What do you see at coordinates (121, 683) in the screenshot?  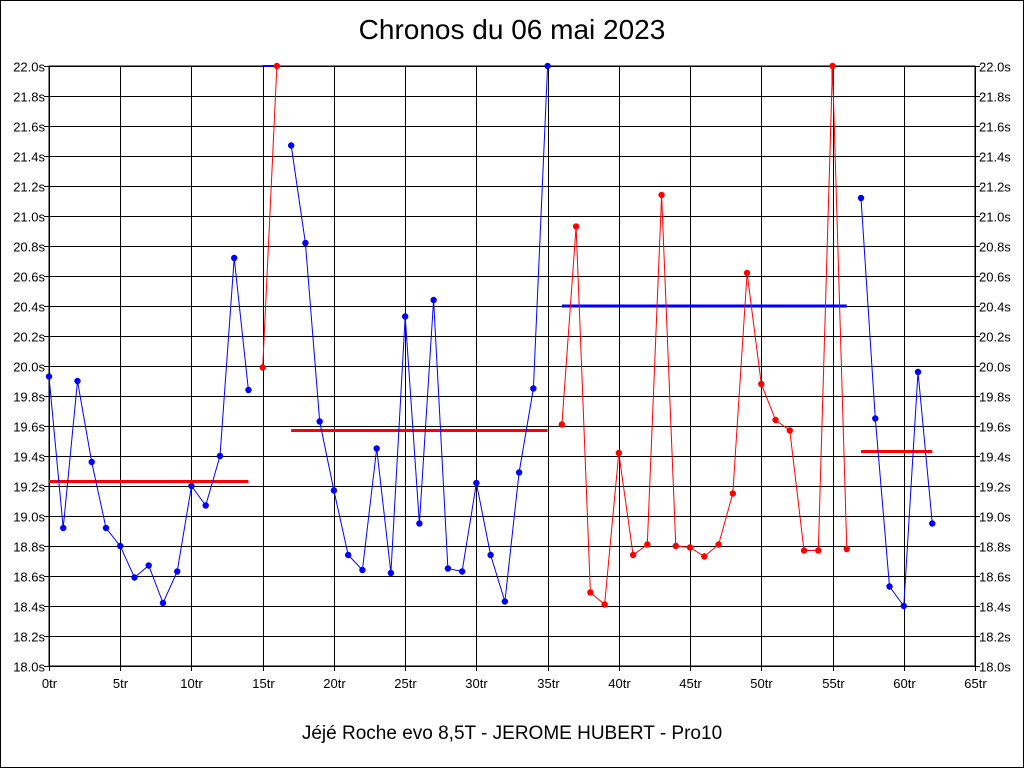 I see `x-tick-label: 5tr` at bounding box center [121, 683].